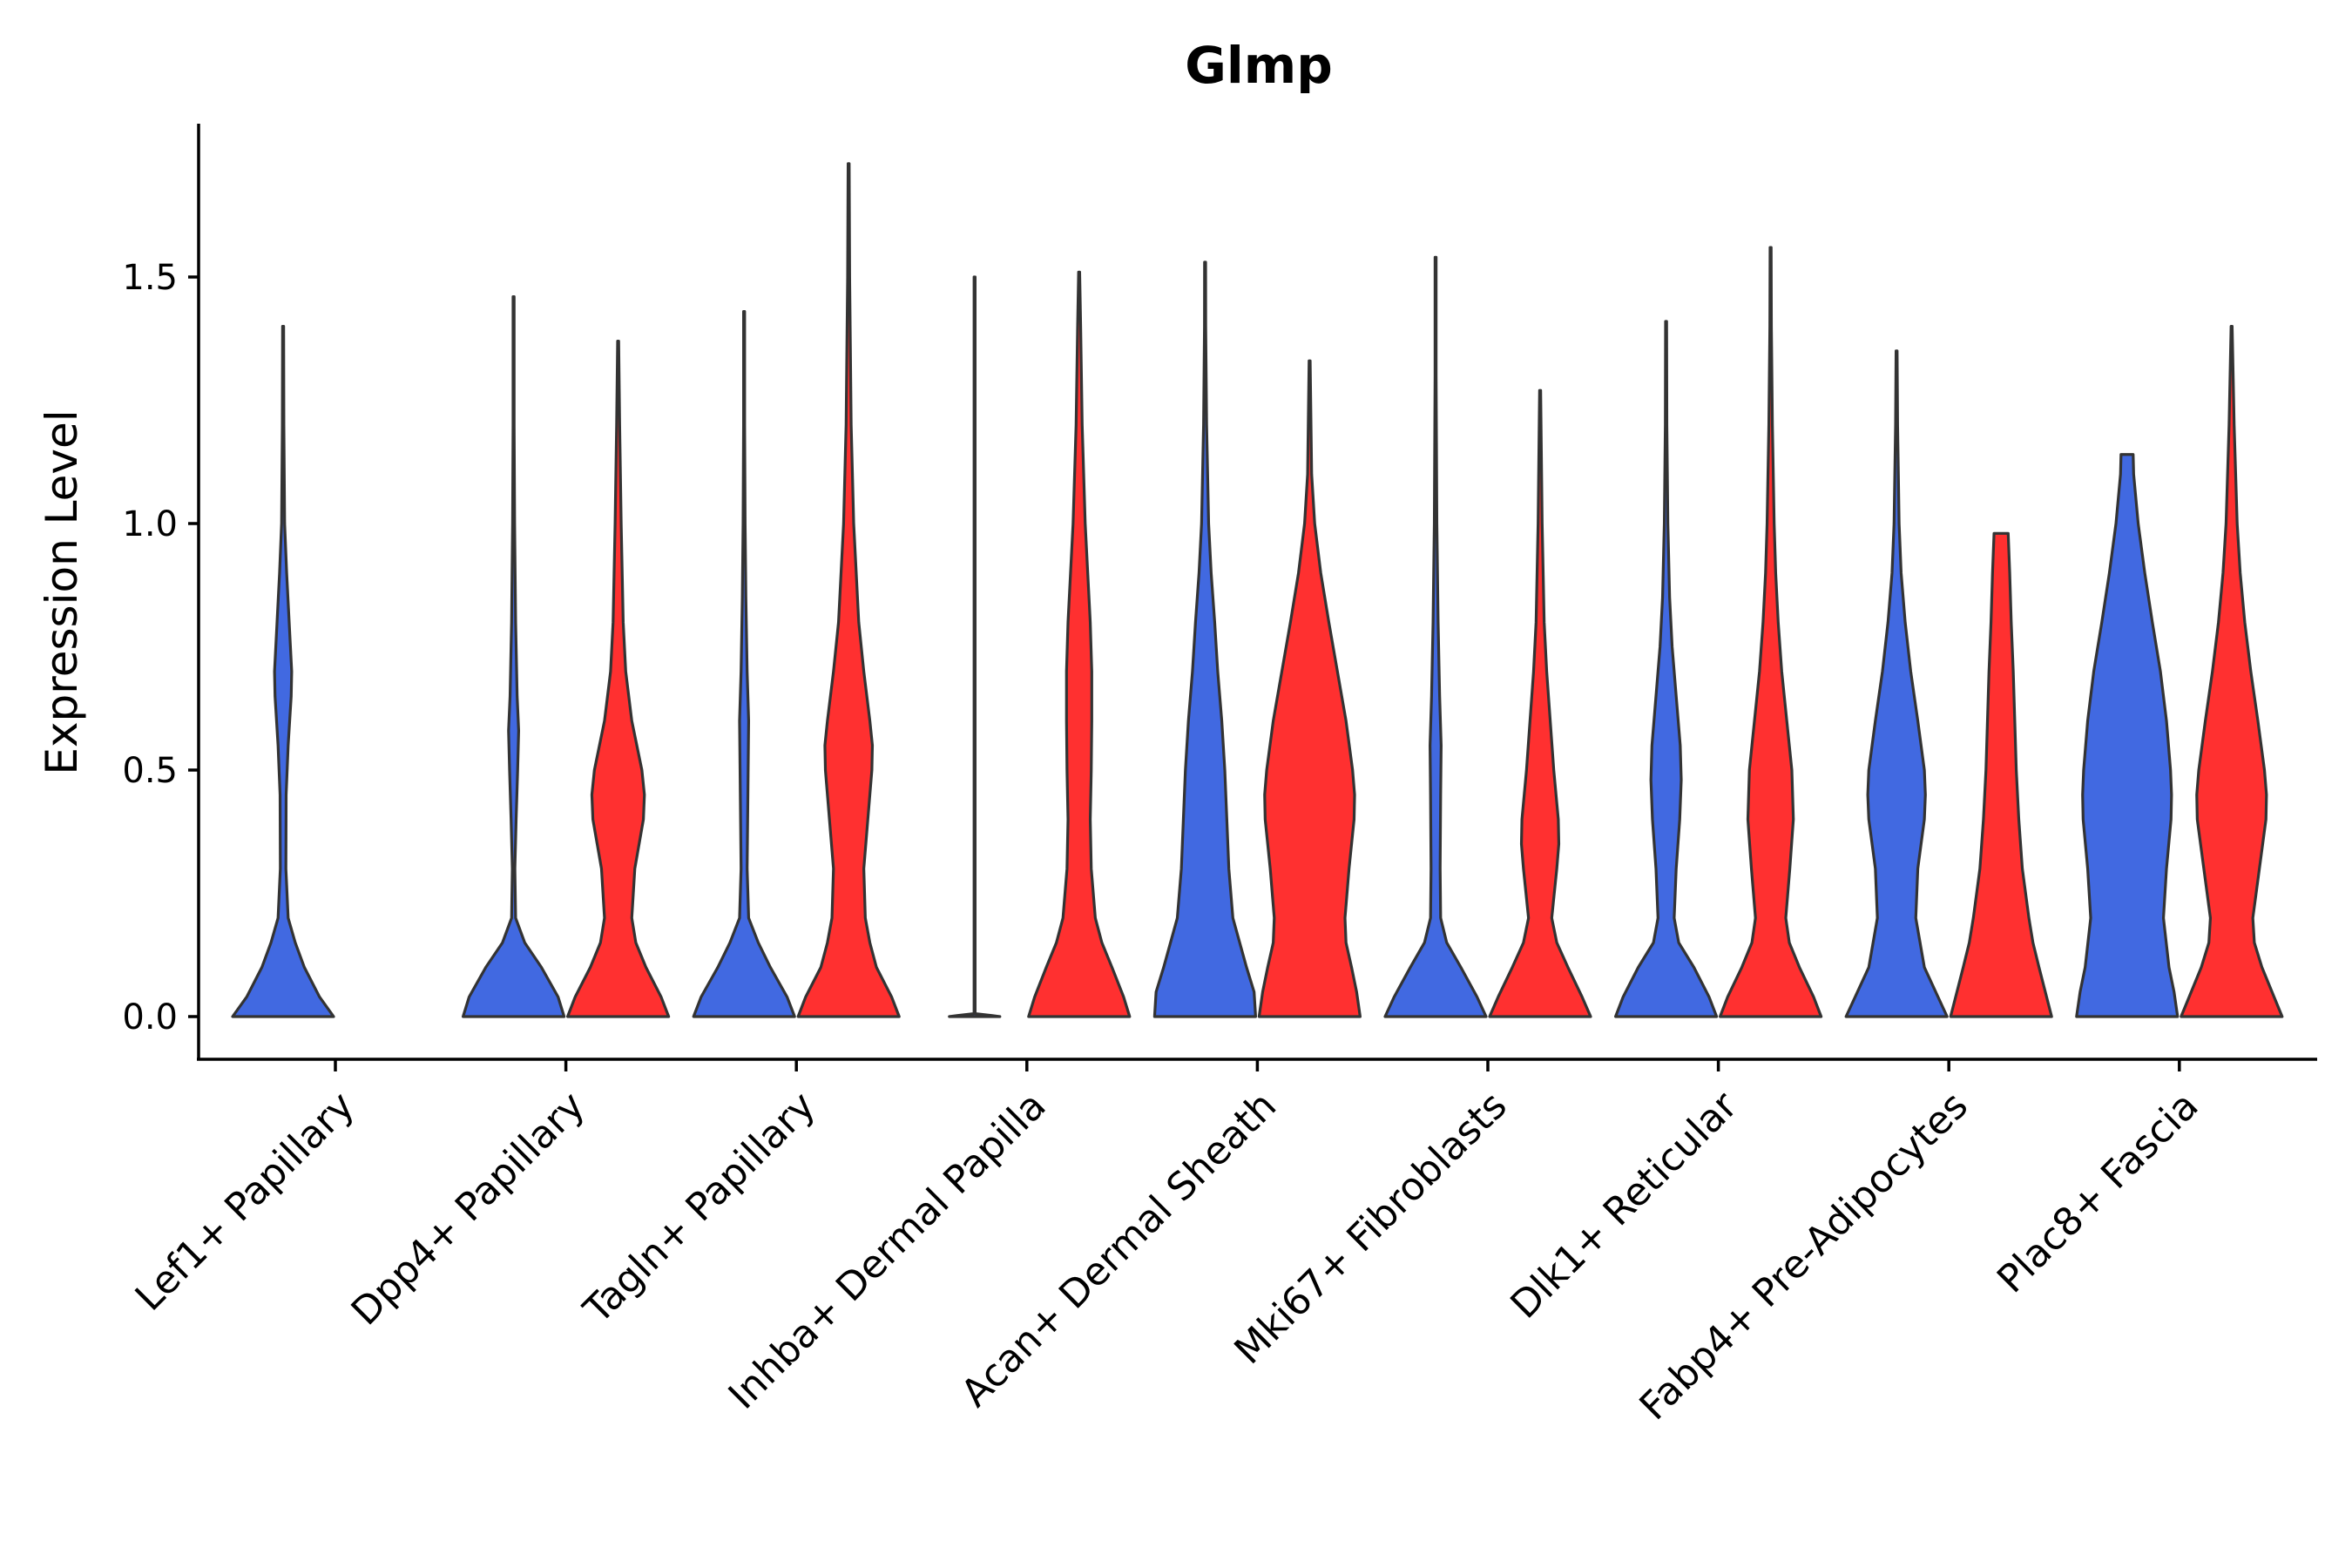  What do you see at coordinates (150, 771) in the screenshot?
I see `y-tick-label-1: 0.5` at bounding box center [150, 771].